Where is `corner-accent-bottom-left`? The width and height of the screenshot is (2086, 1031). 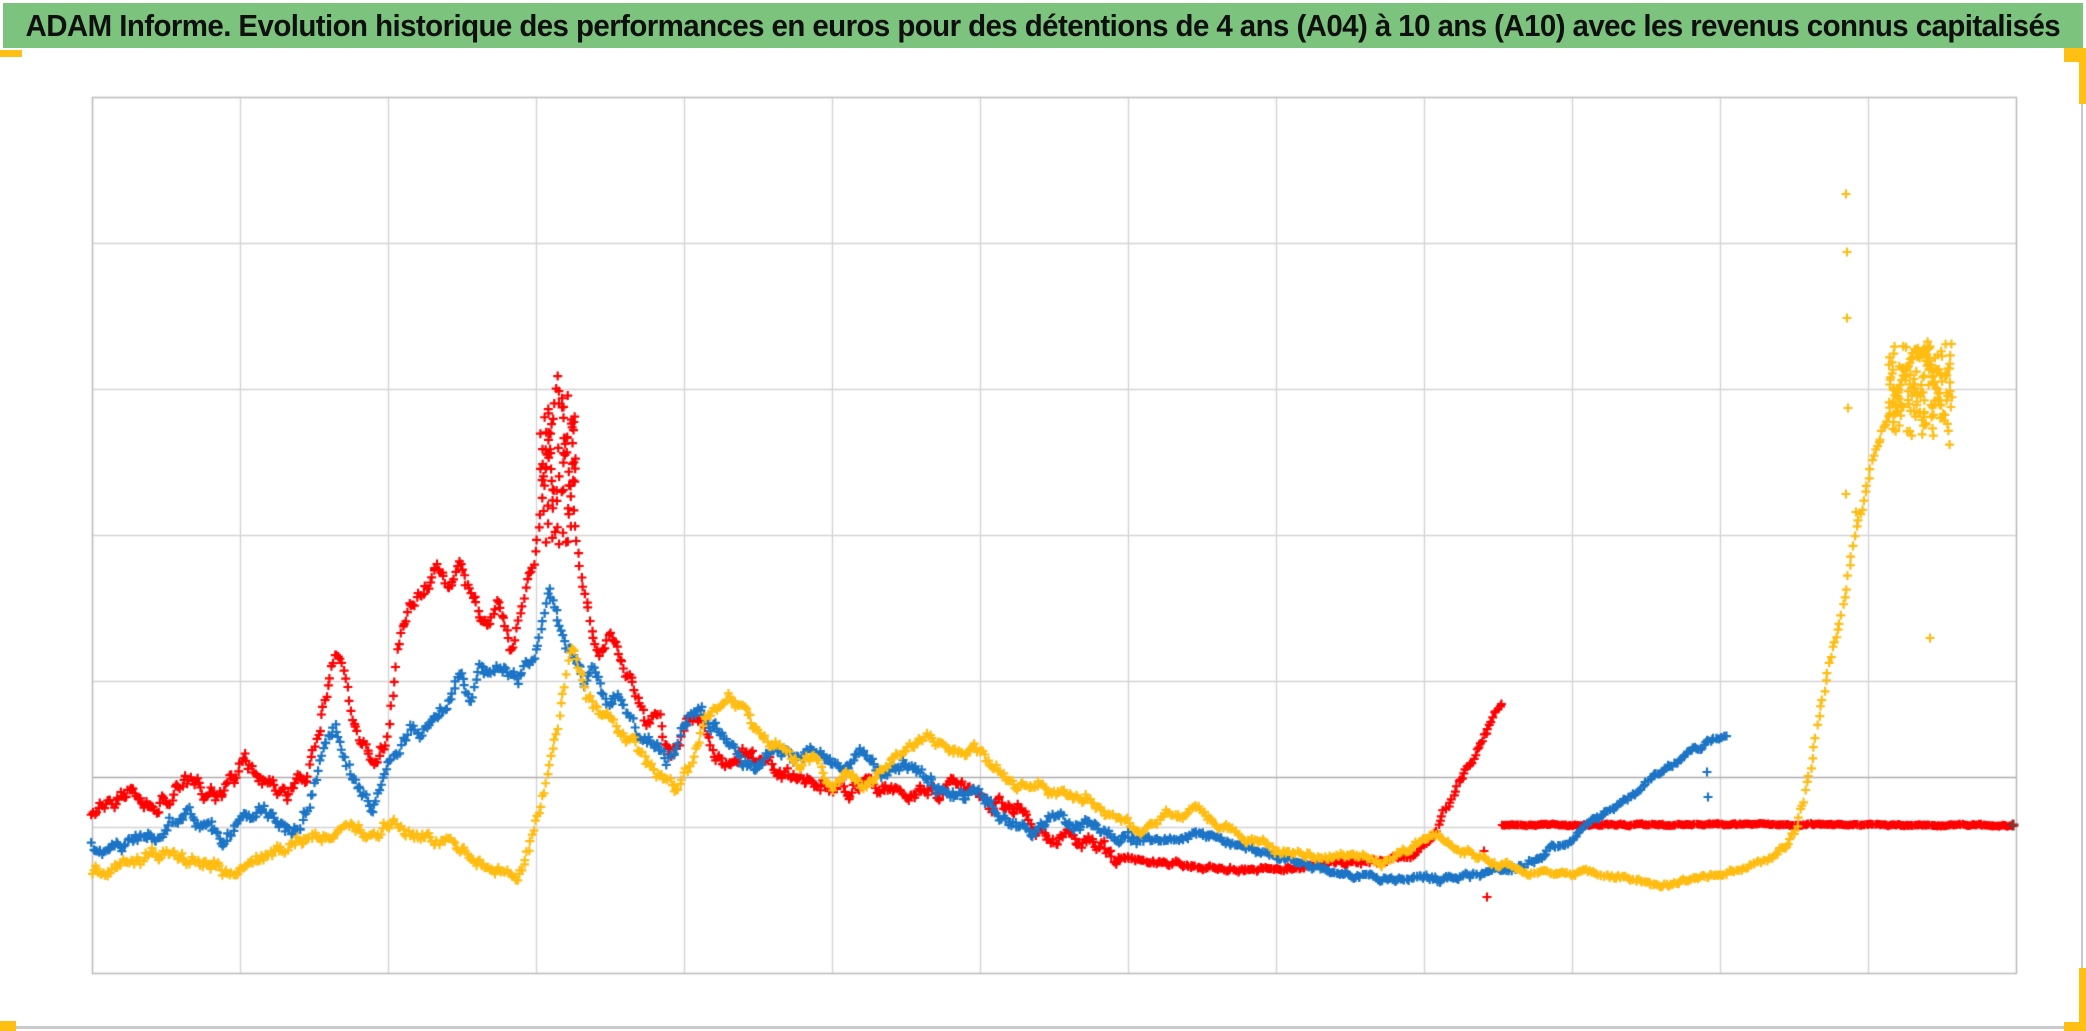
corner-accent-bottom-left is located at coordinates (8, 1026).